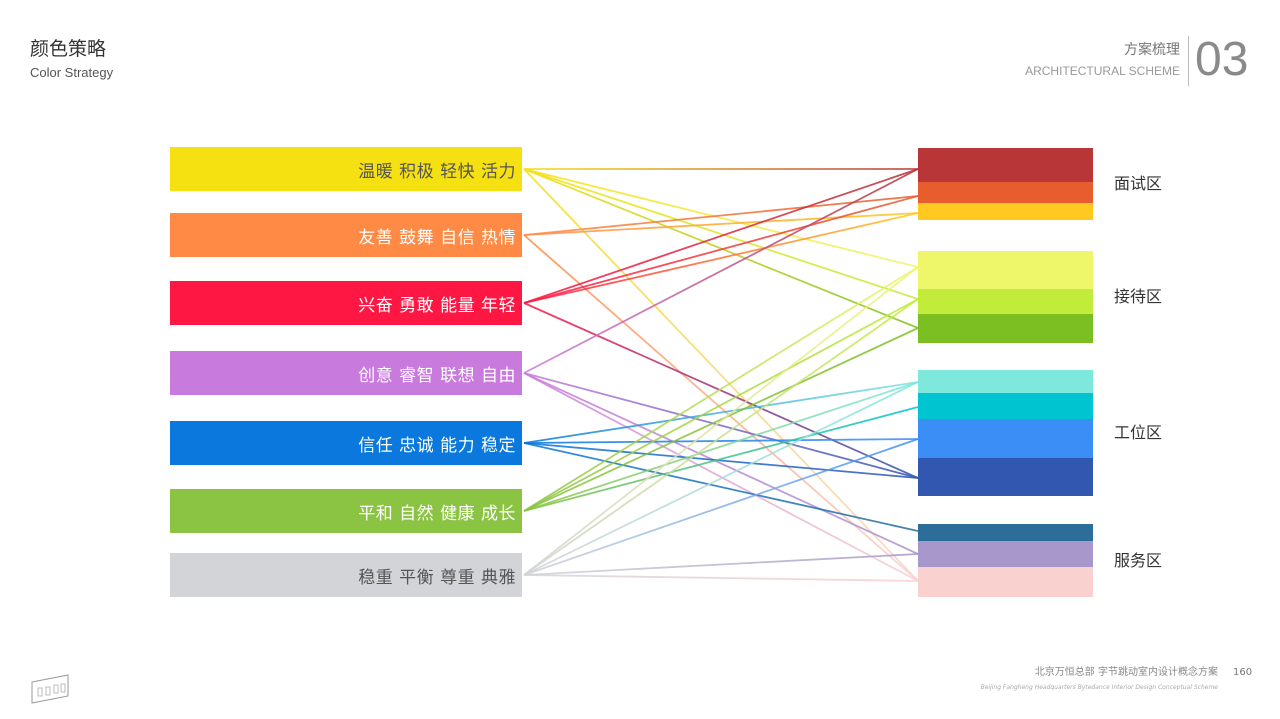  What do you see at coordinates (1138, 432) in the screenshot?
I see `zone-label: 工位区` at bounding box center [1138, 432].